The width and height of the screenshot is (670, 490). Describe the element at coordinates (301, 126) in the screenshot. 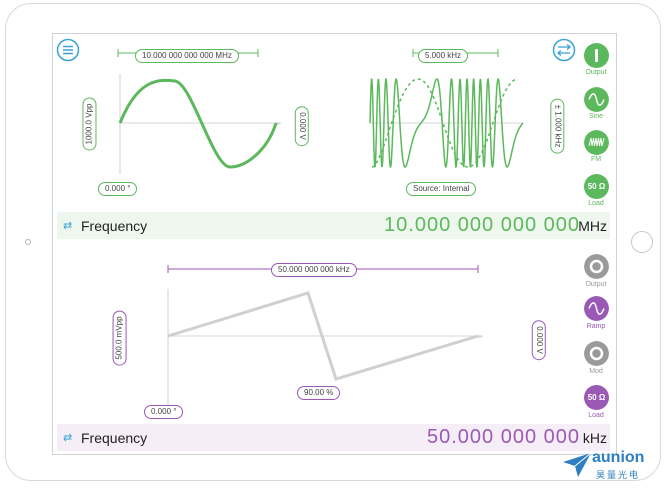

I see `ch1-offset-pill: 0.000 V` at that location.